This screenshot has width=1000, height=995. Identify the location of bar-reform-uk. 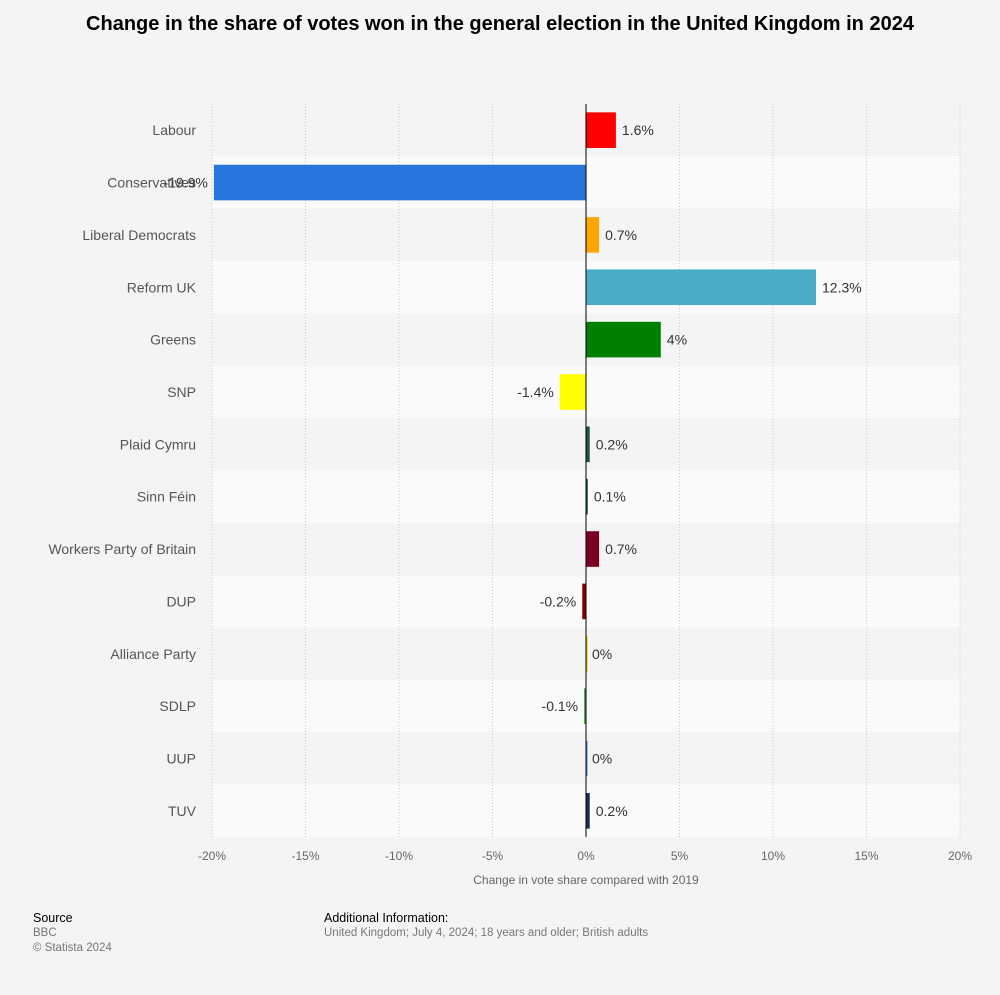
(701, 287).